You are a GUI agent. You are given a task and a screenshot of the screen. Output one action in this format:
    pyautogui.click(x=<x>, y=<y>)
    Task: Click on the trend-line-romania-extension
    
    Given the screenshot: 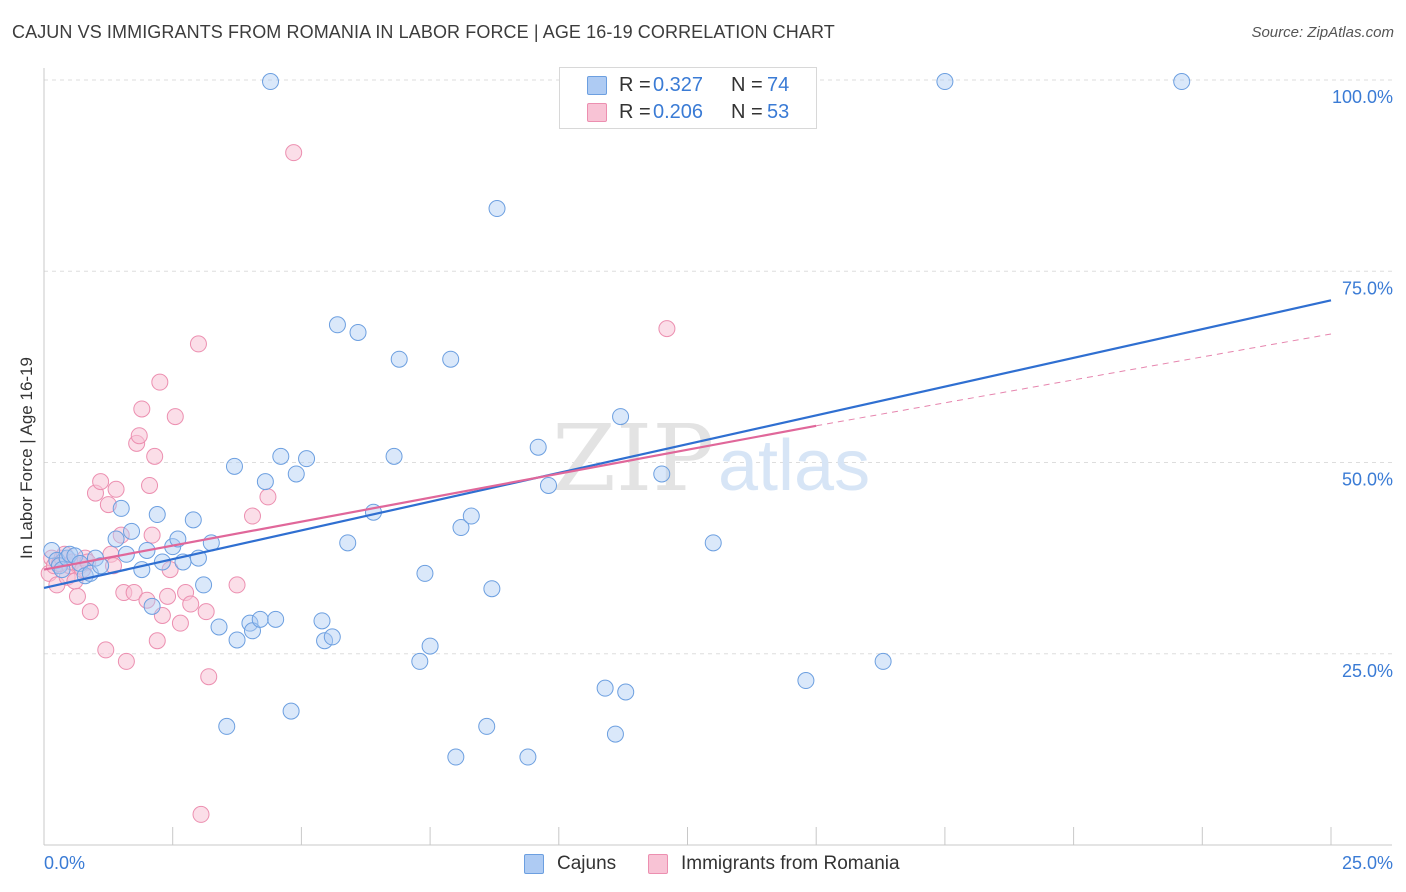 What is the action you would take?
    pyautogui.click(x=1074, y=380)
    